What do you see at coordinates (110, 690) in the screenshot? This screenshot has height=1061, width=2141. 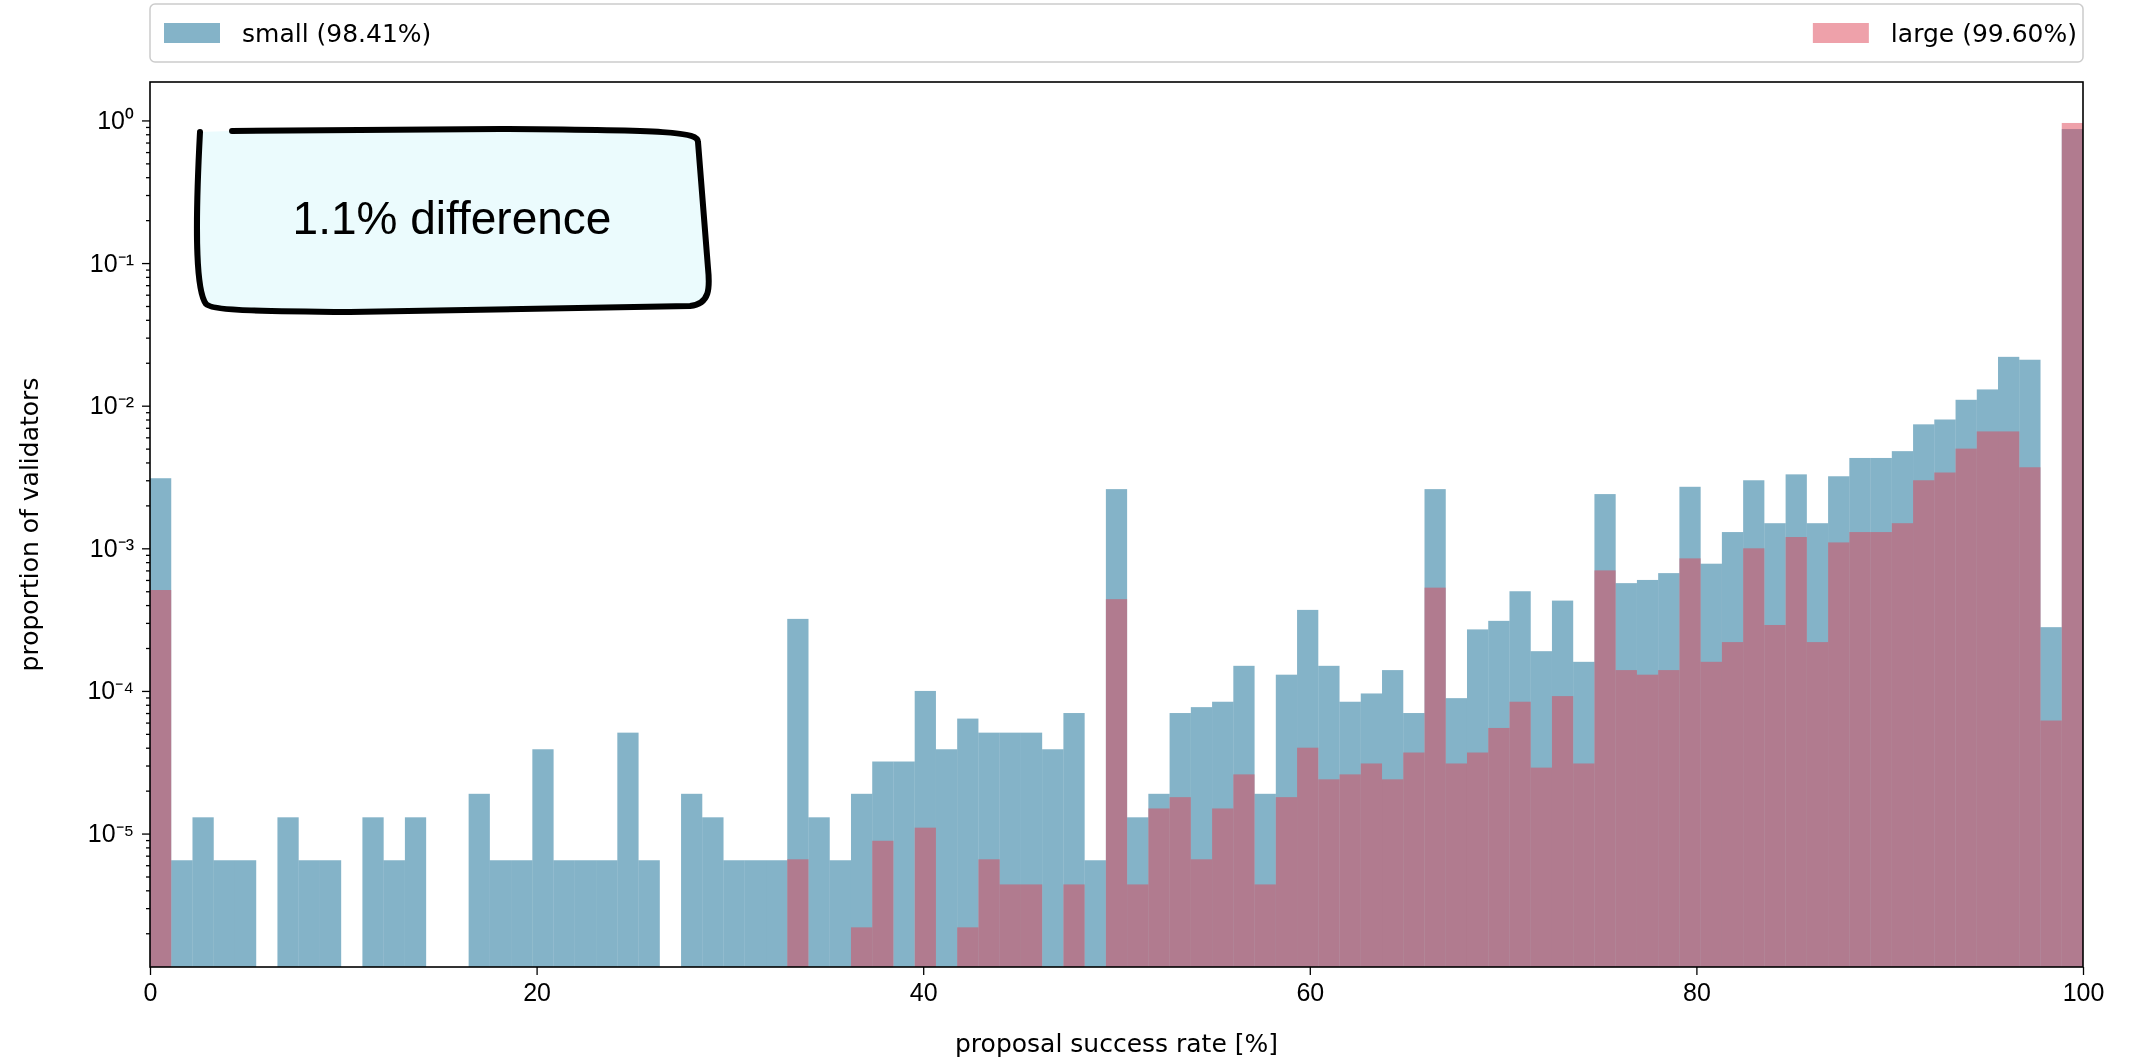 I see `y-tick-label: 10⁻⁴` at bounding box center [110, 690].